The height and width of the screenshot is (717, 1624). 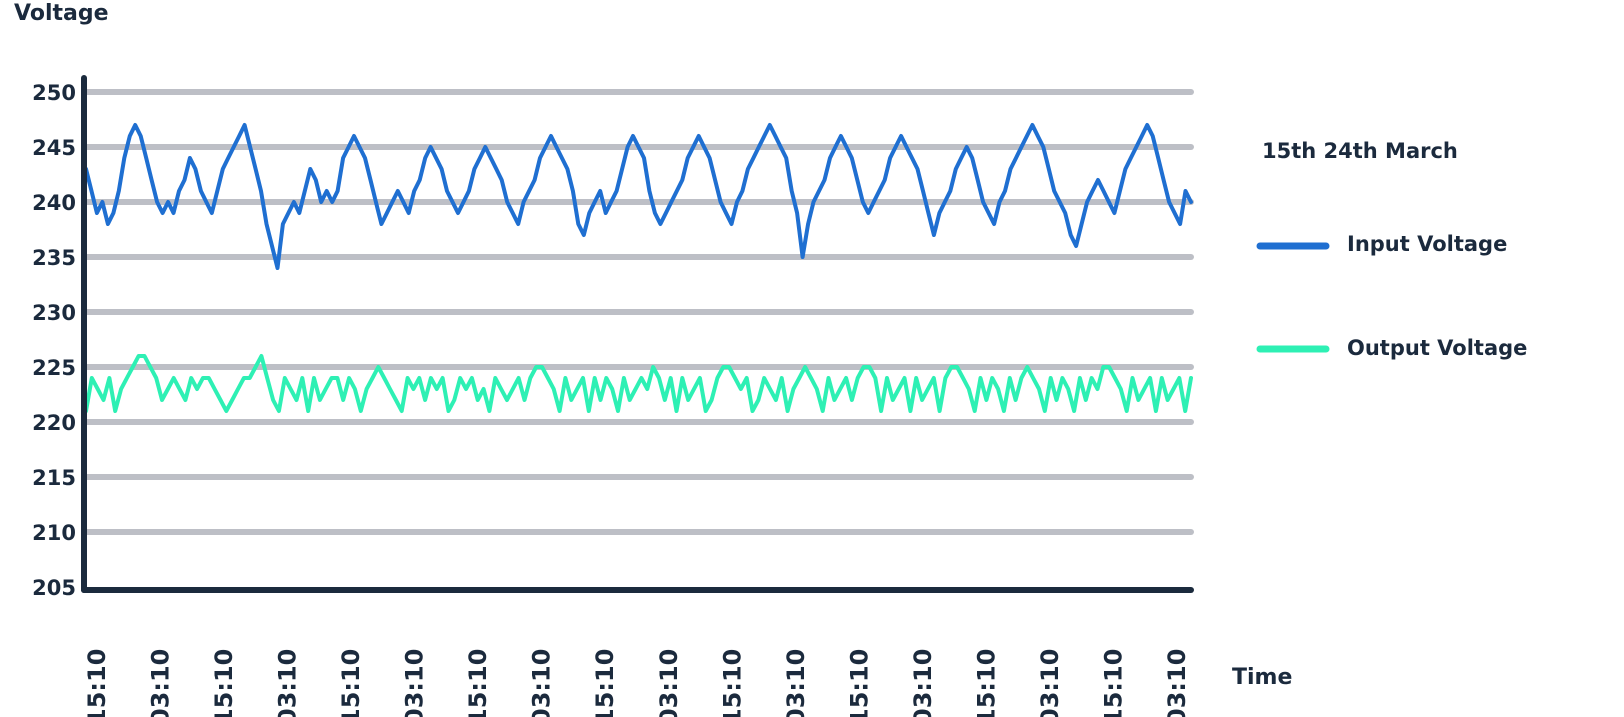 I want to click on y-tick-label: 210, so click(x=54, y=533).